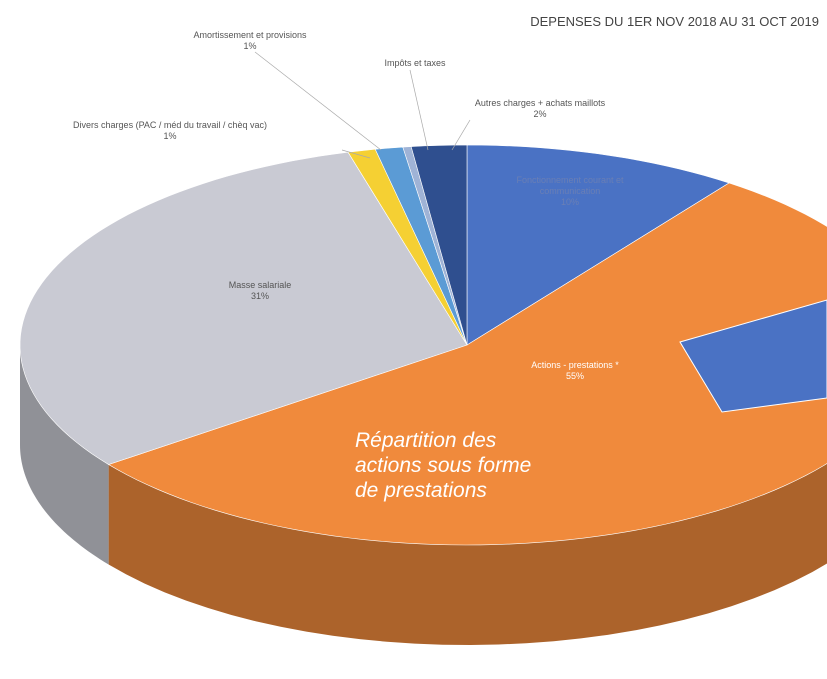  What do you see at coordinates (570, 185) in the screenshot?
I see `slice-name: Fonctionnement courant et communication` at bounding box center [570, 185].